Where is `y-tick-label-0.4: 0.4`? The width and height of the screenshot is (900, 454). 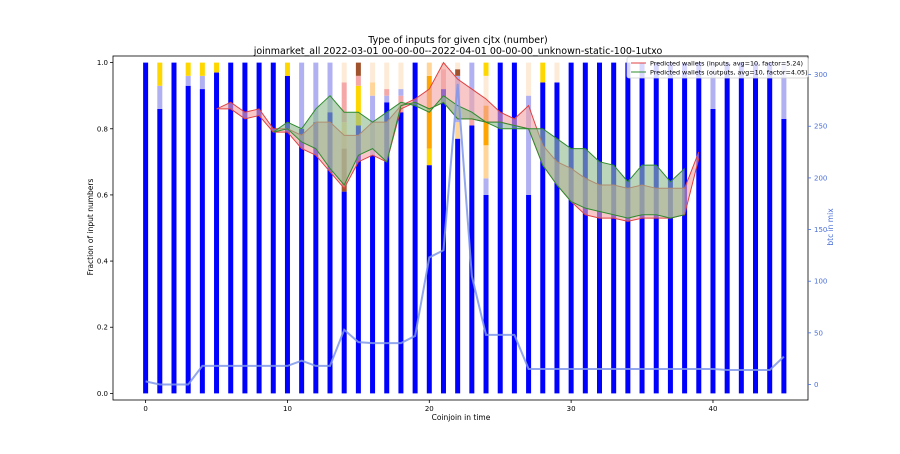
y-tick-label-0.4: 0.4 is located at coordinates (103, 262).